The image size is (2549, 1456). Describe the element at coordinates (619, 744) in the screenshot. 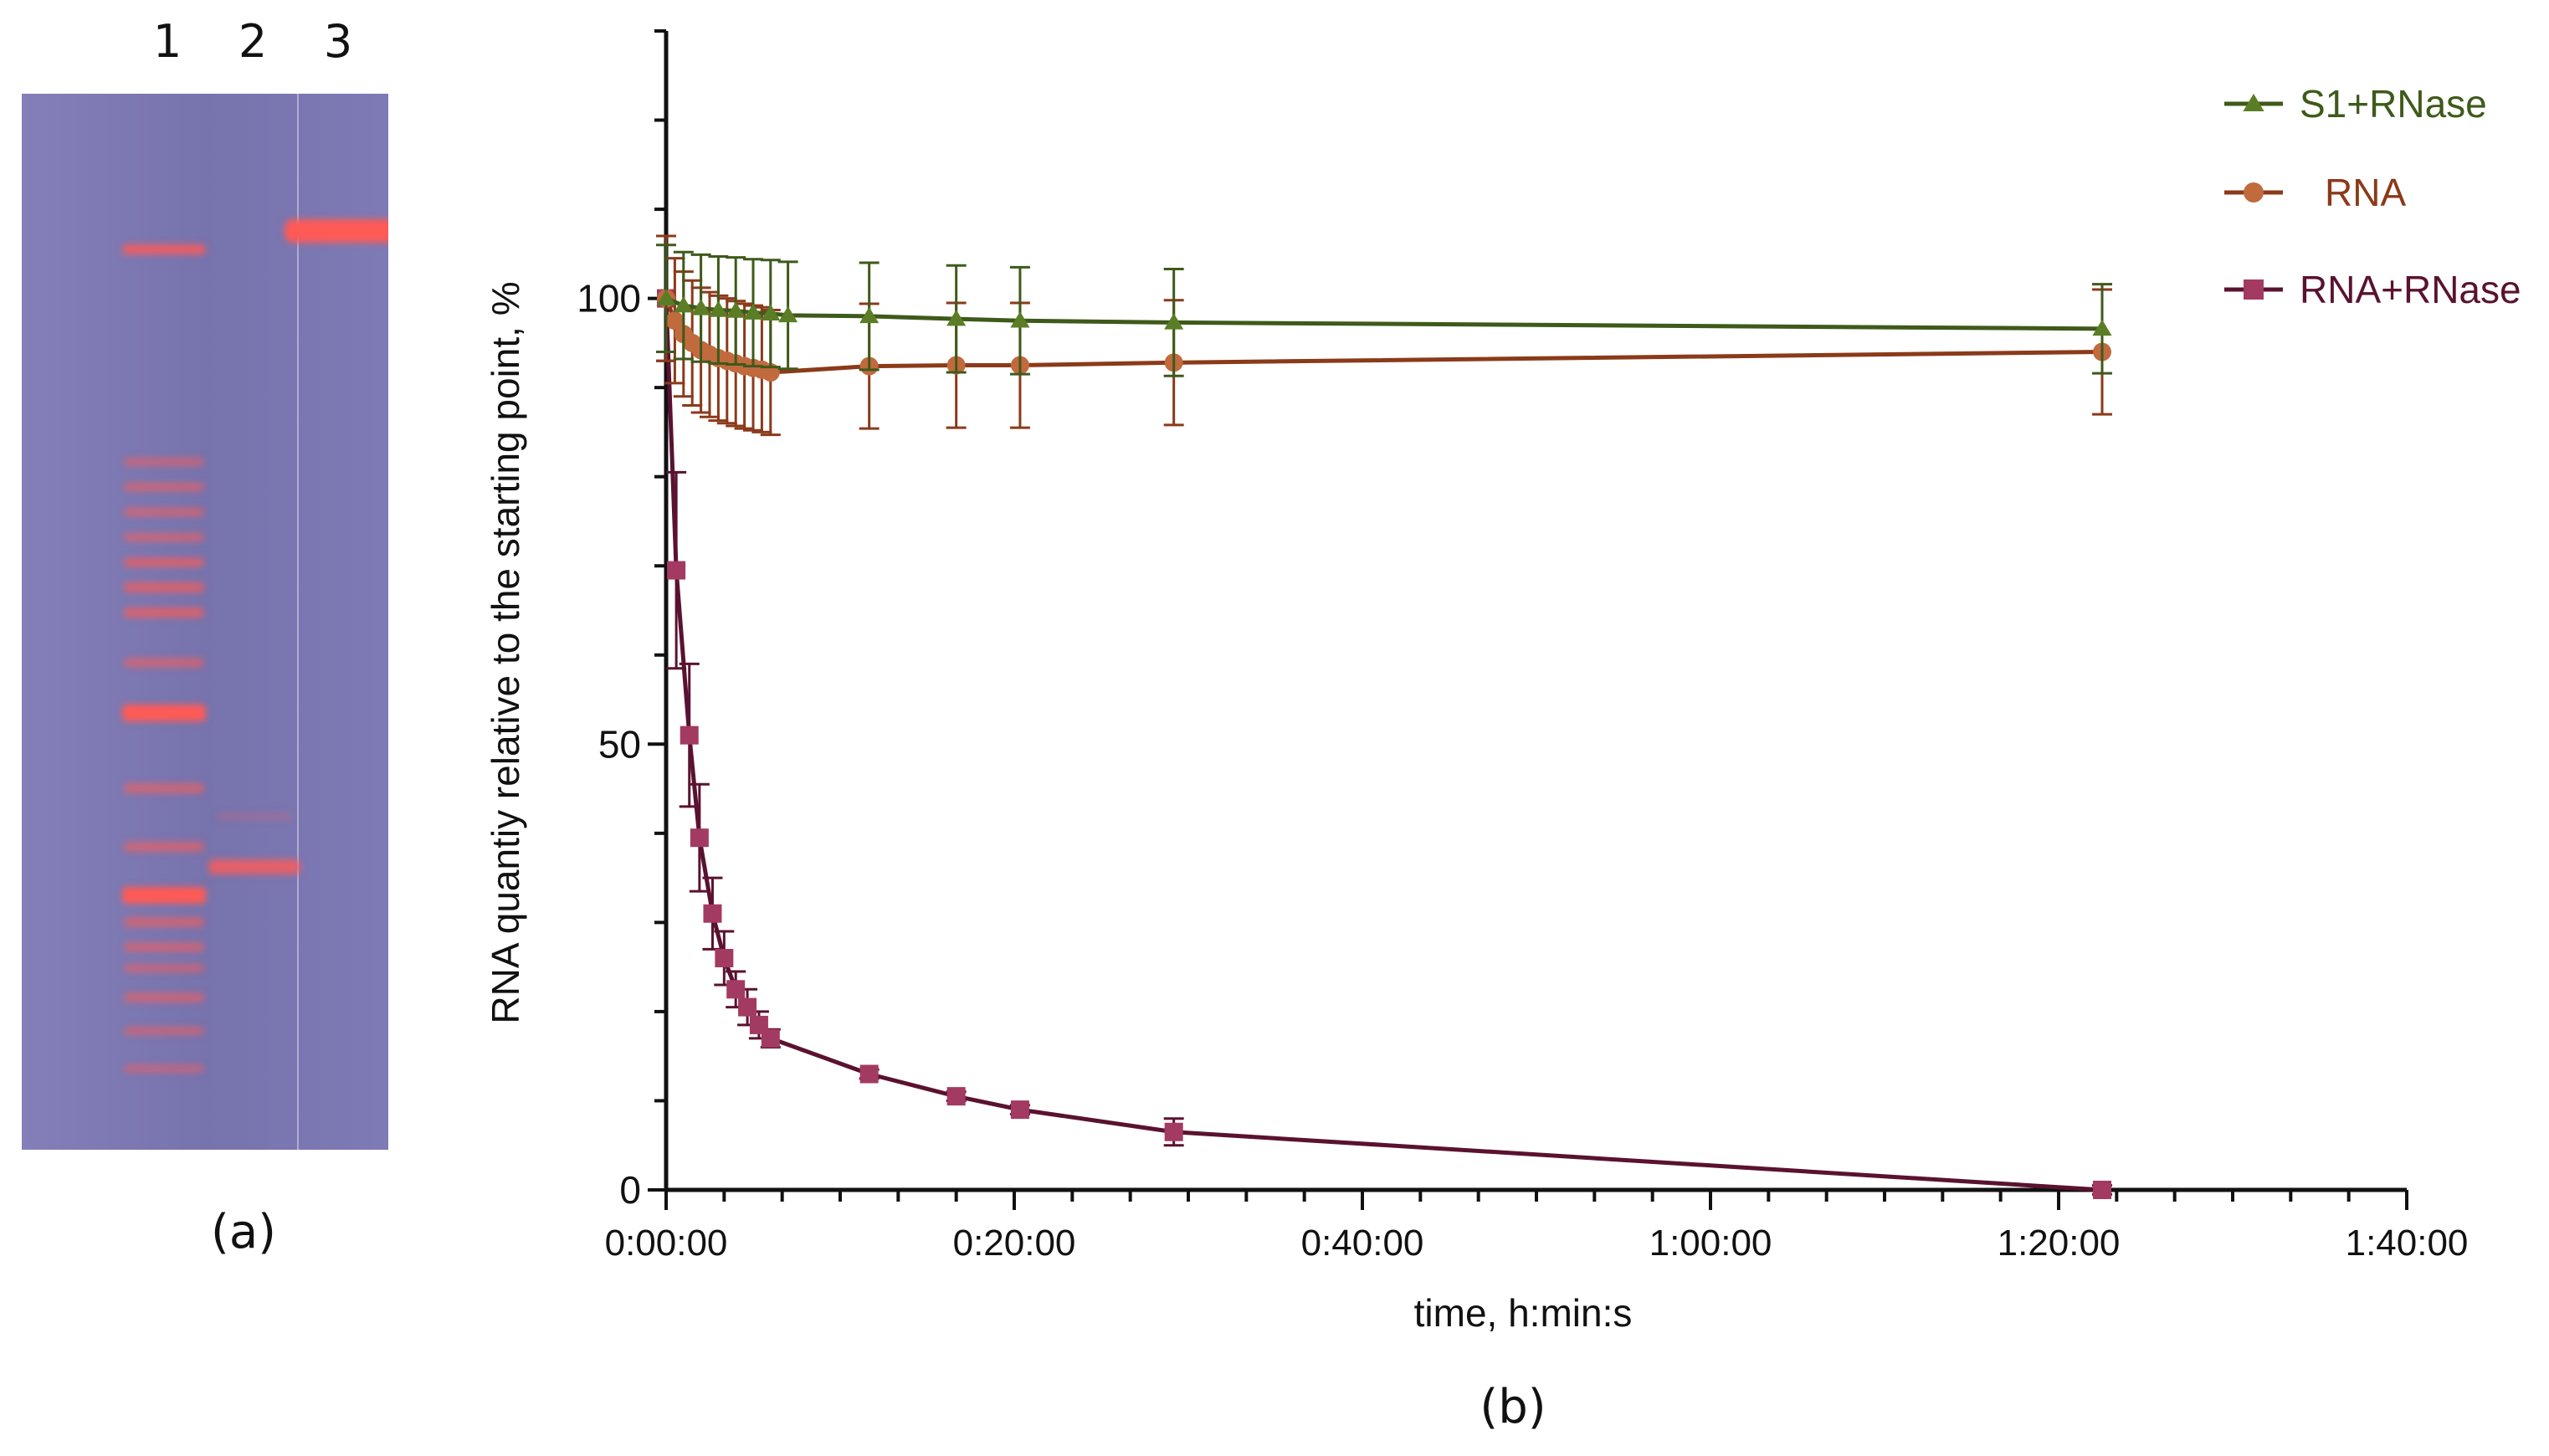

I see `y-tick-label: 50` at that location.